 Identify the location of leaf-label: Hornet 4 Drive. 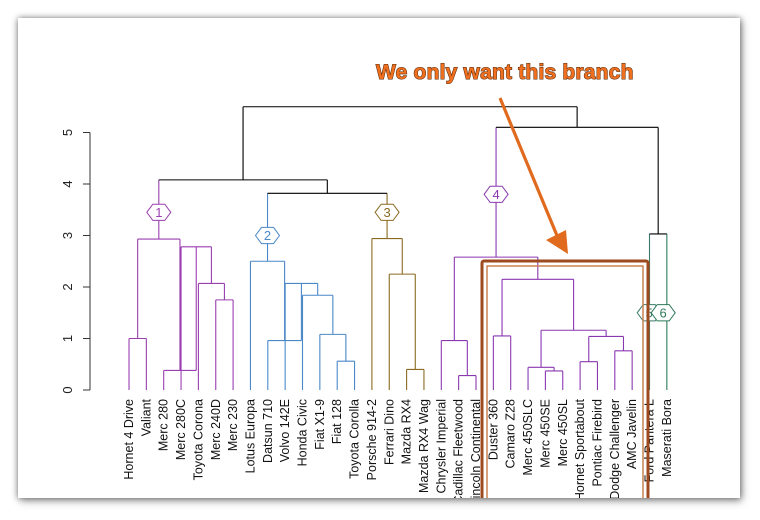
(129, 439).